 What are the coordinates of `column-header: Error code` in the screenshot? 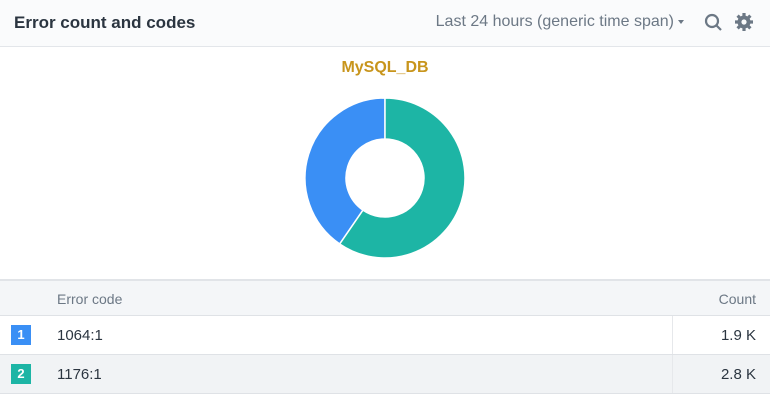 It's located at (90, 299).